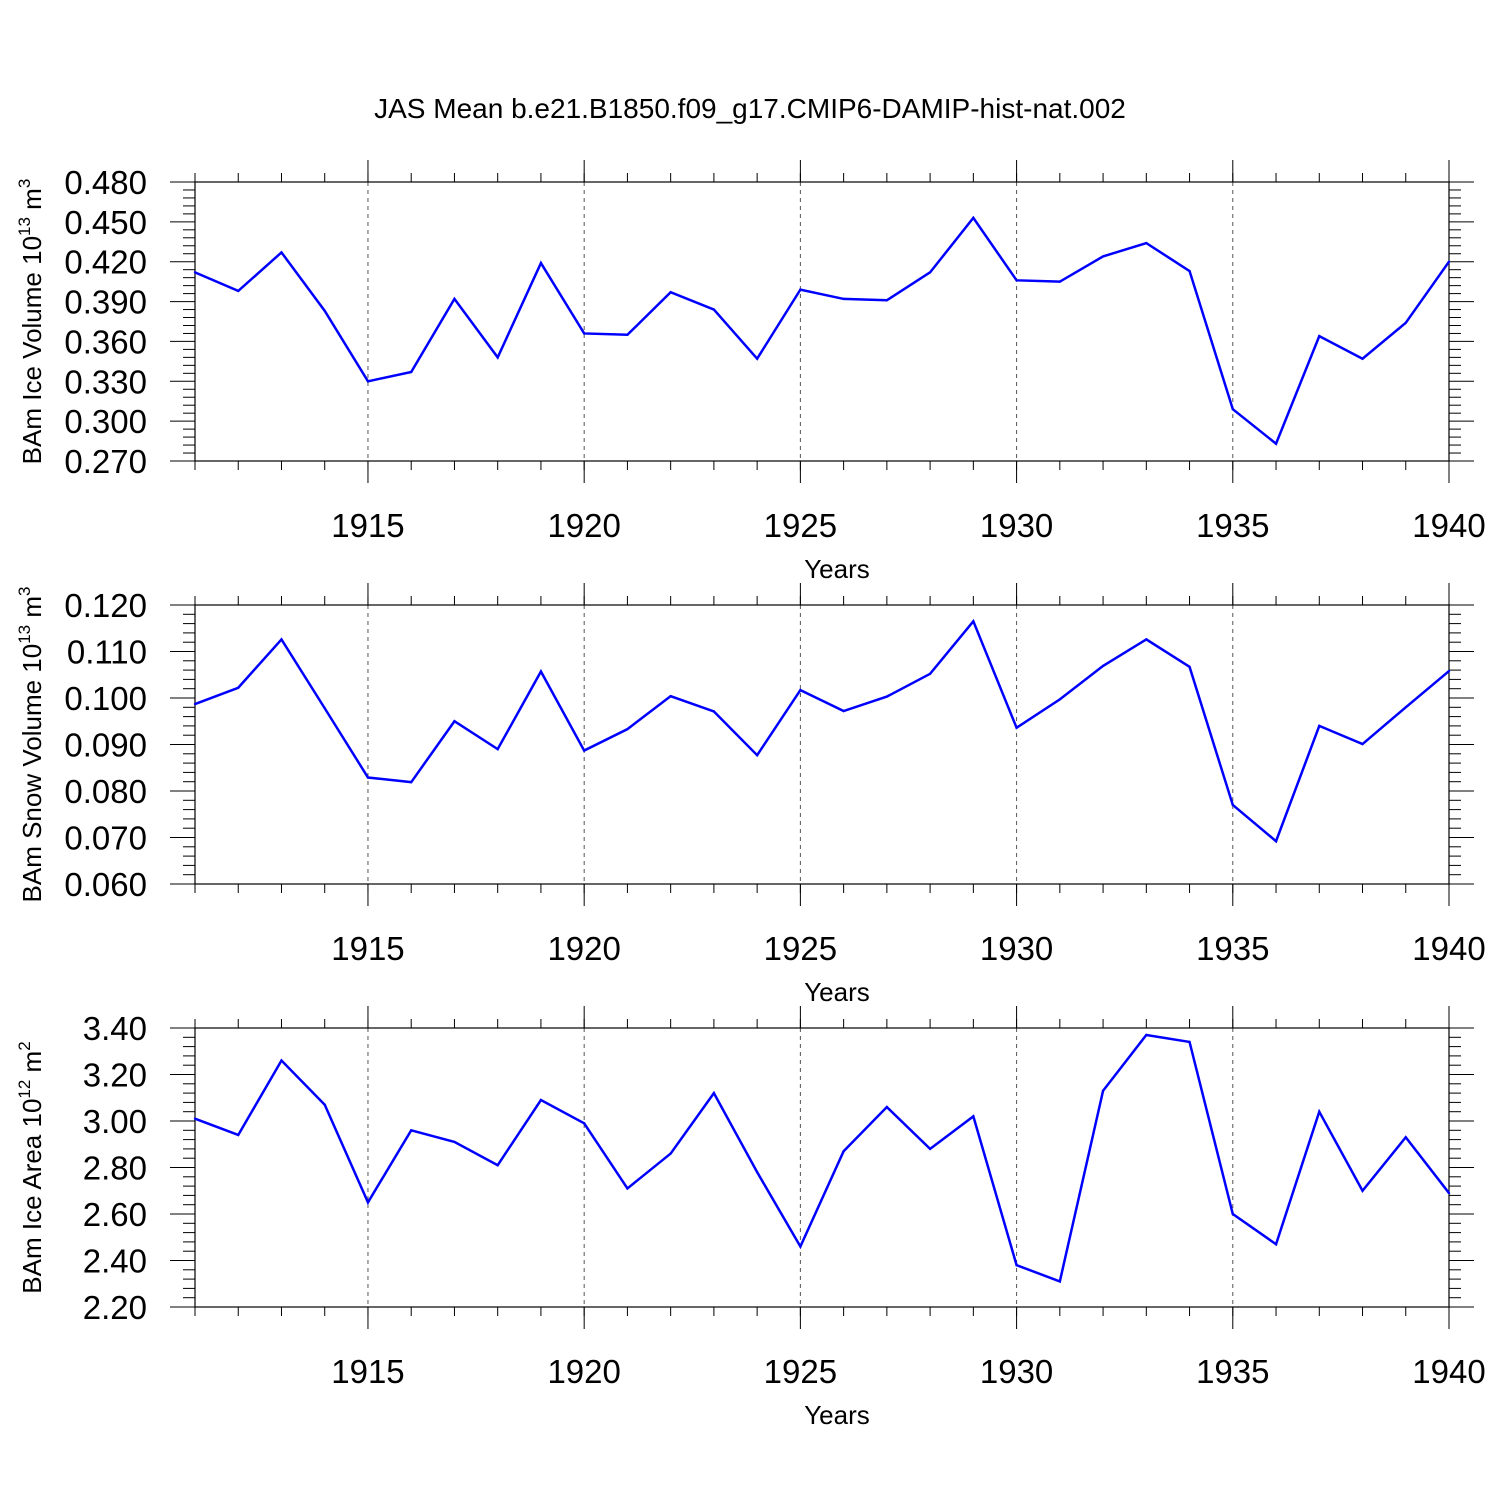 This screenshot has height=1500, width=1500. I want to click on y-tick-label: 0.270, so click(105, 461).